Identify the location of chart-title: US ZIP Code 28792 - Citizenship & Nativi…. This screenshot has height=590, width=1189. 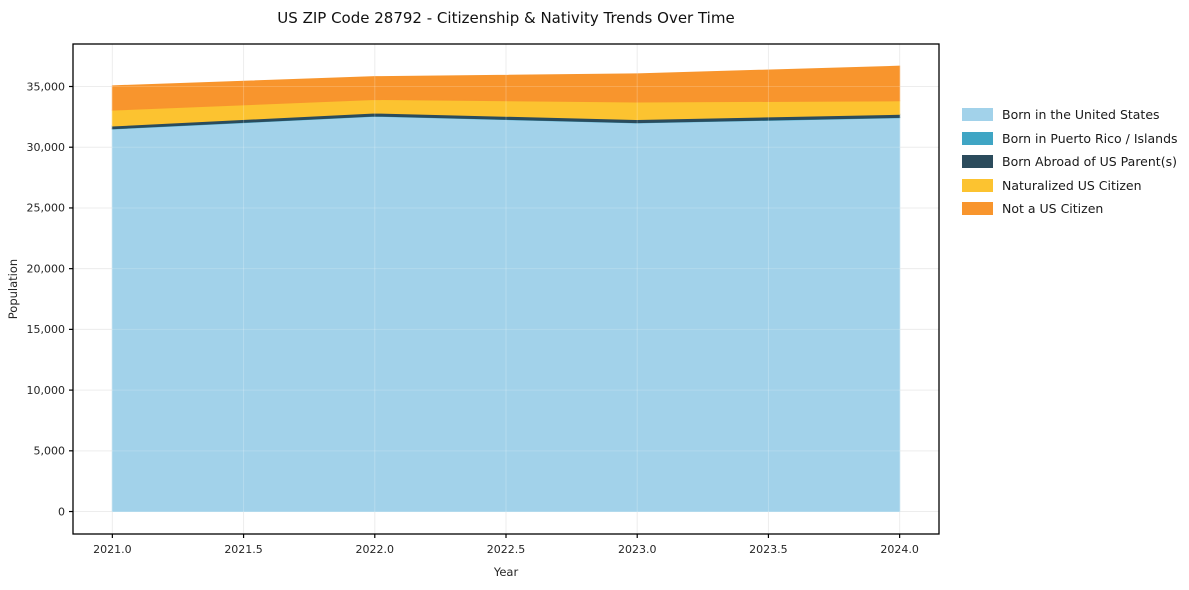
(506, 18).